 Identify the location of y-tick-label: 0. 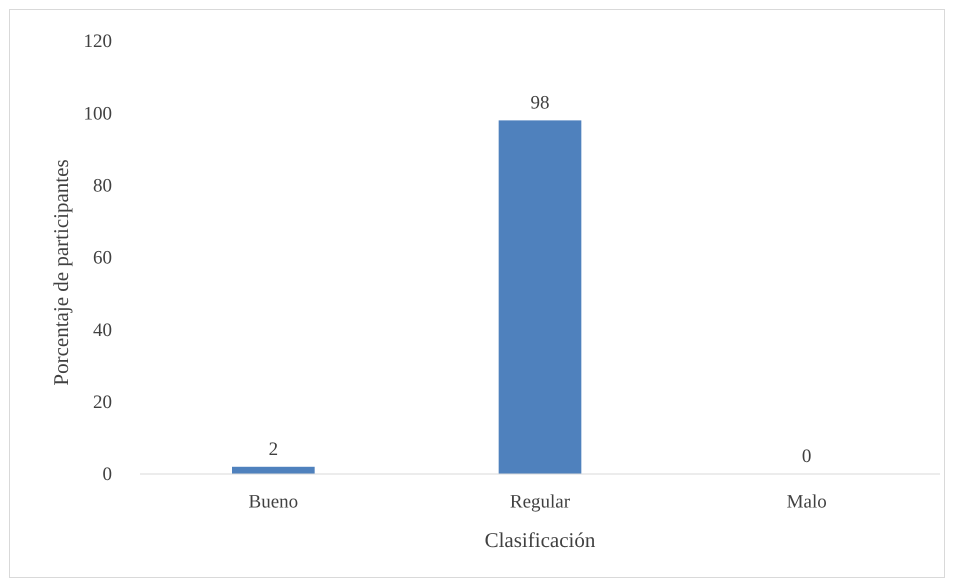
(107, 475).